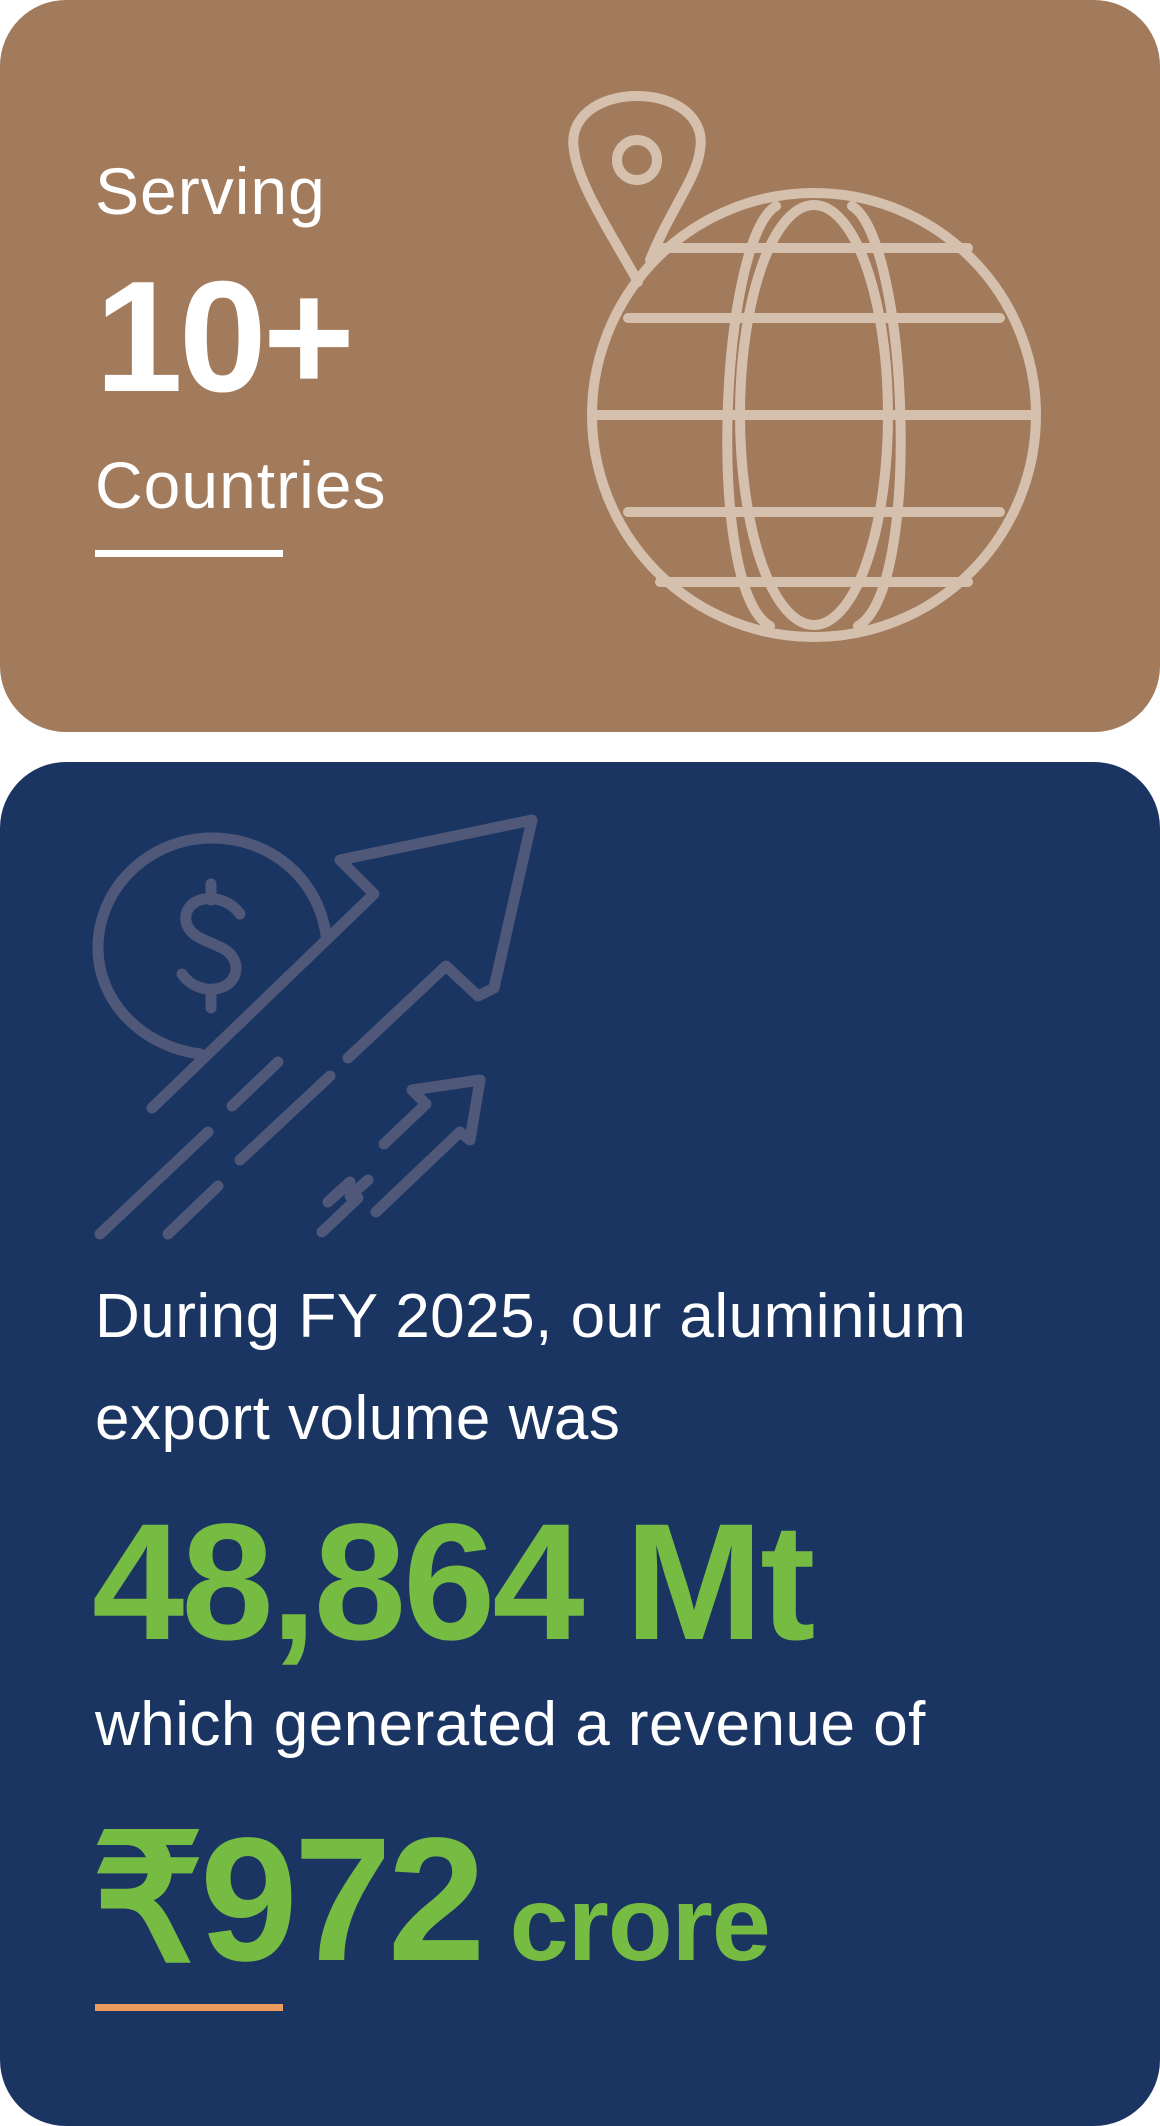  I want to click on revenue-unit: crore, so click(640, 1924).